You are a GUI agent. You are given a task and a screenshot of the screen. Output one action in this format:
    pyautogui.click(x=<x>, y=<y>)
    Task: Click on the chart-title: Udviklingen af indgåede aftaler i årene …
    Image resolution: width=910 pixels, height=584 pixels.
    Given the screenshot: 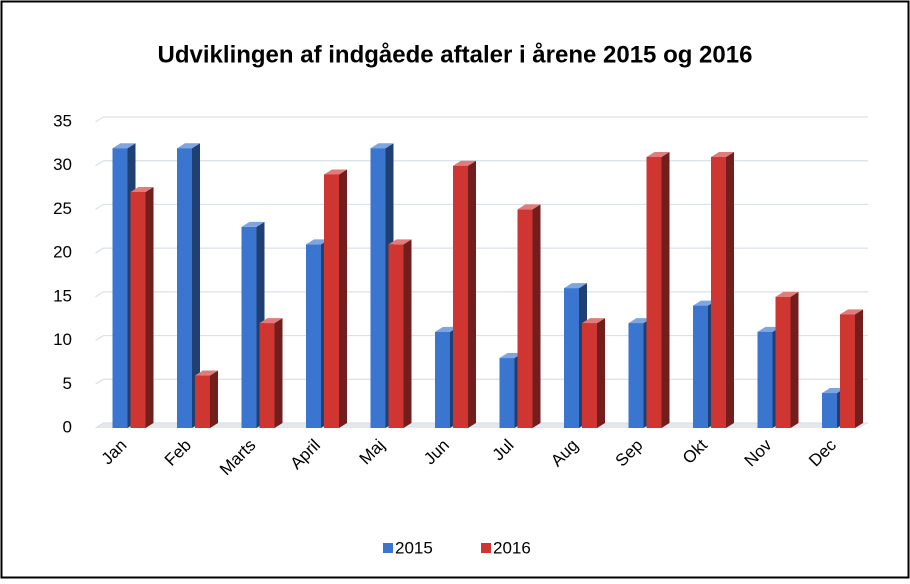 What is the action you would take?
    pyautogui.click(x=455, y=54)
    